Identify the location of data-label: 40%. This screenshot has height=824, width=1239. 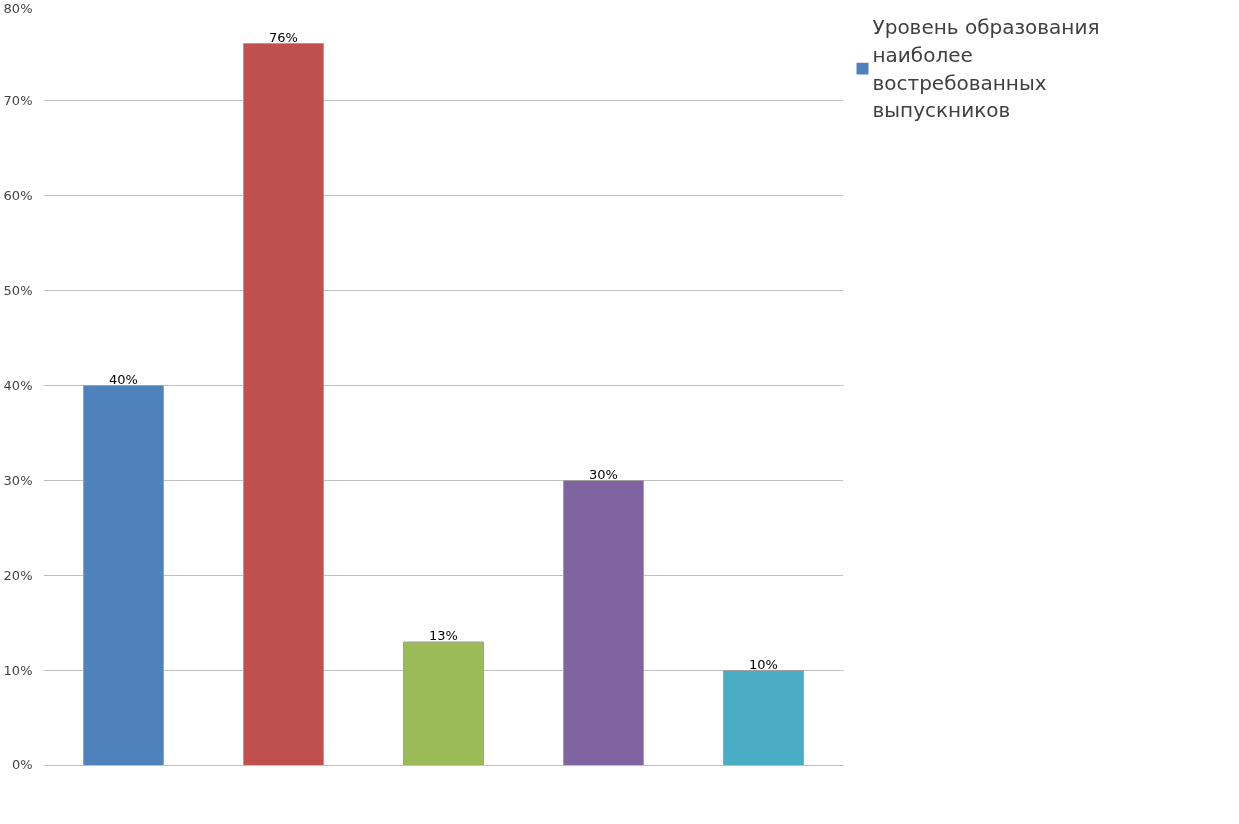
(123, 379).